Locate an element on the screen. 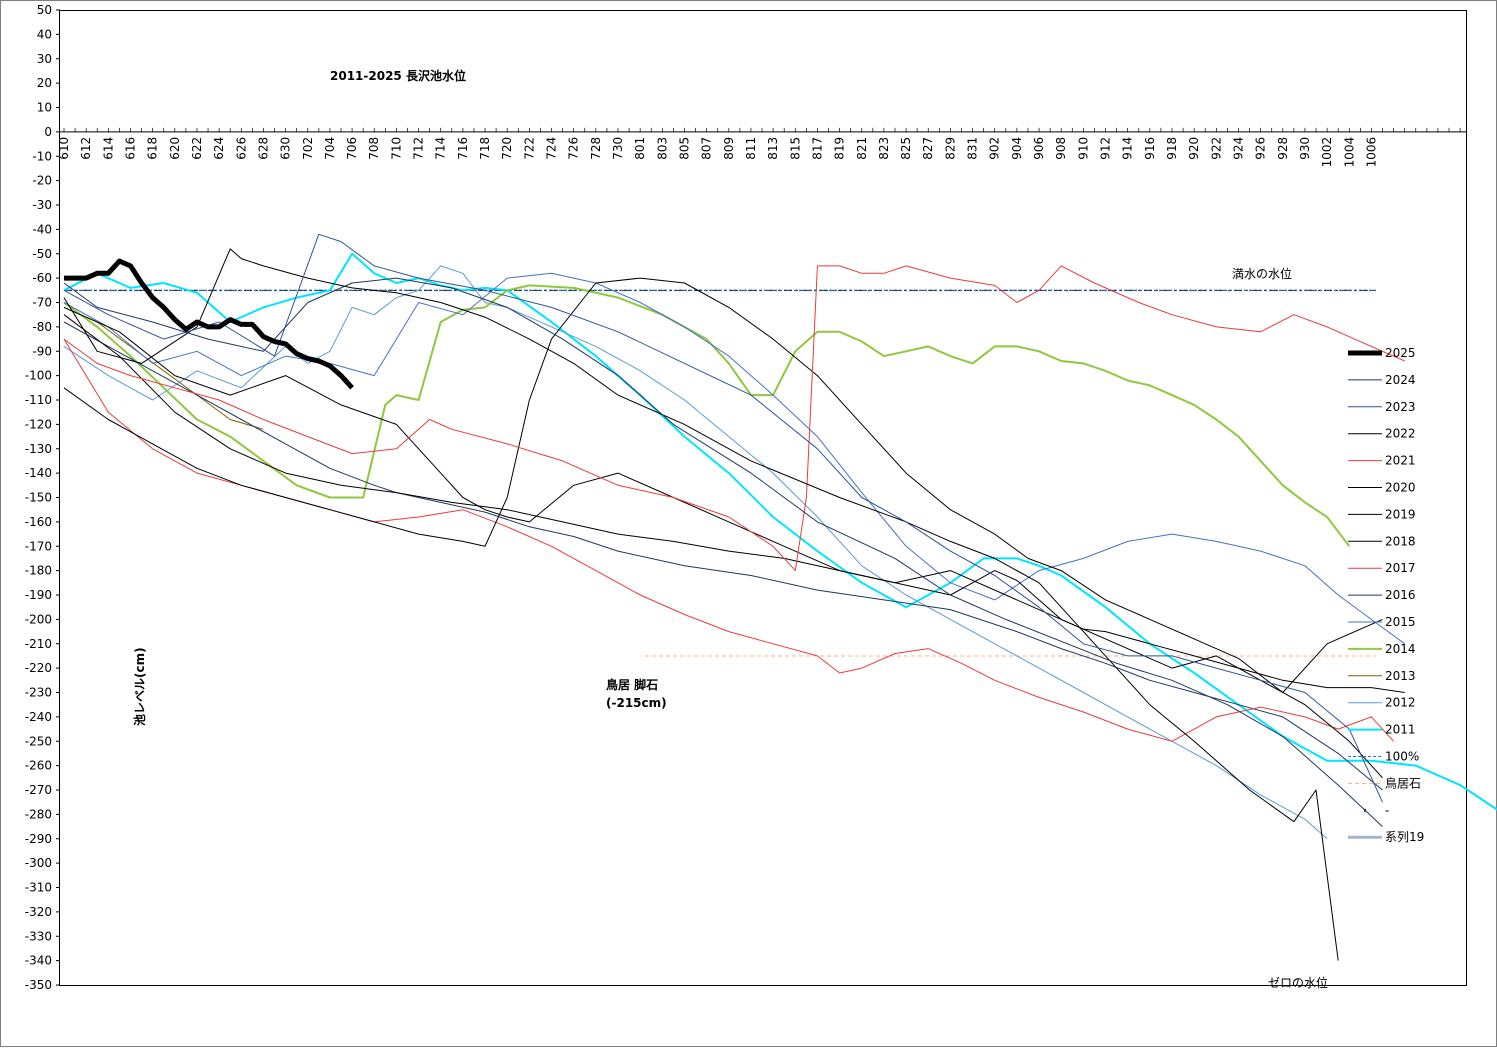  legend-label: 2011 is located at coordinates (1400, 730).